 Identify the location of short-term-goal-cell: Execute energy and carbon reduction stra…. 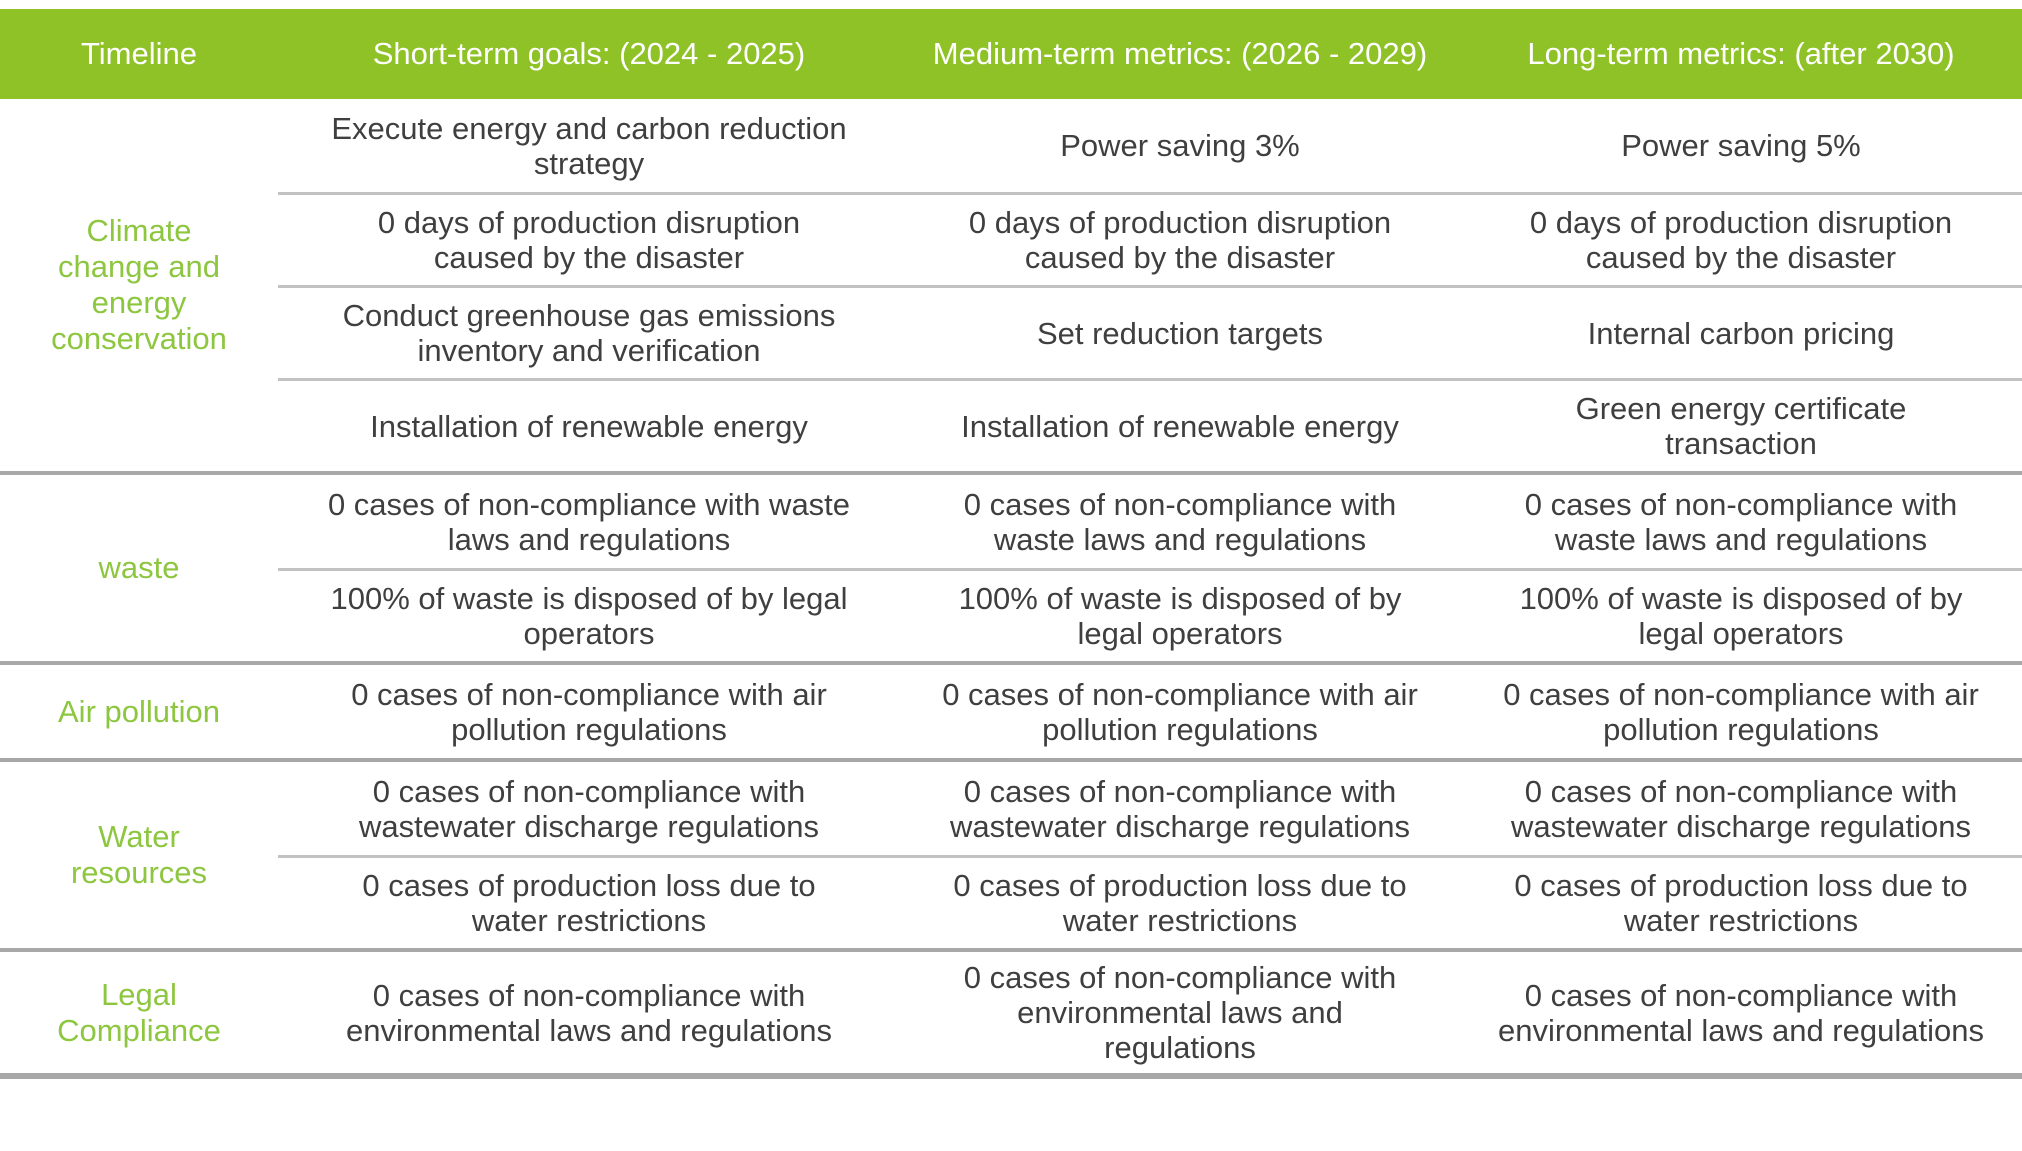
(589, 145).